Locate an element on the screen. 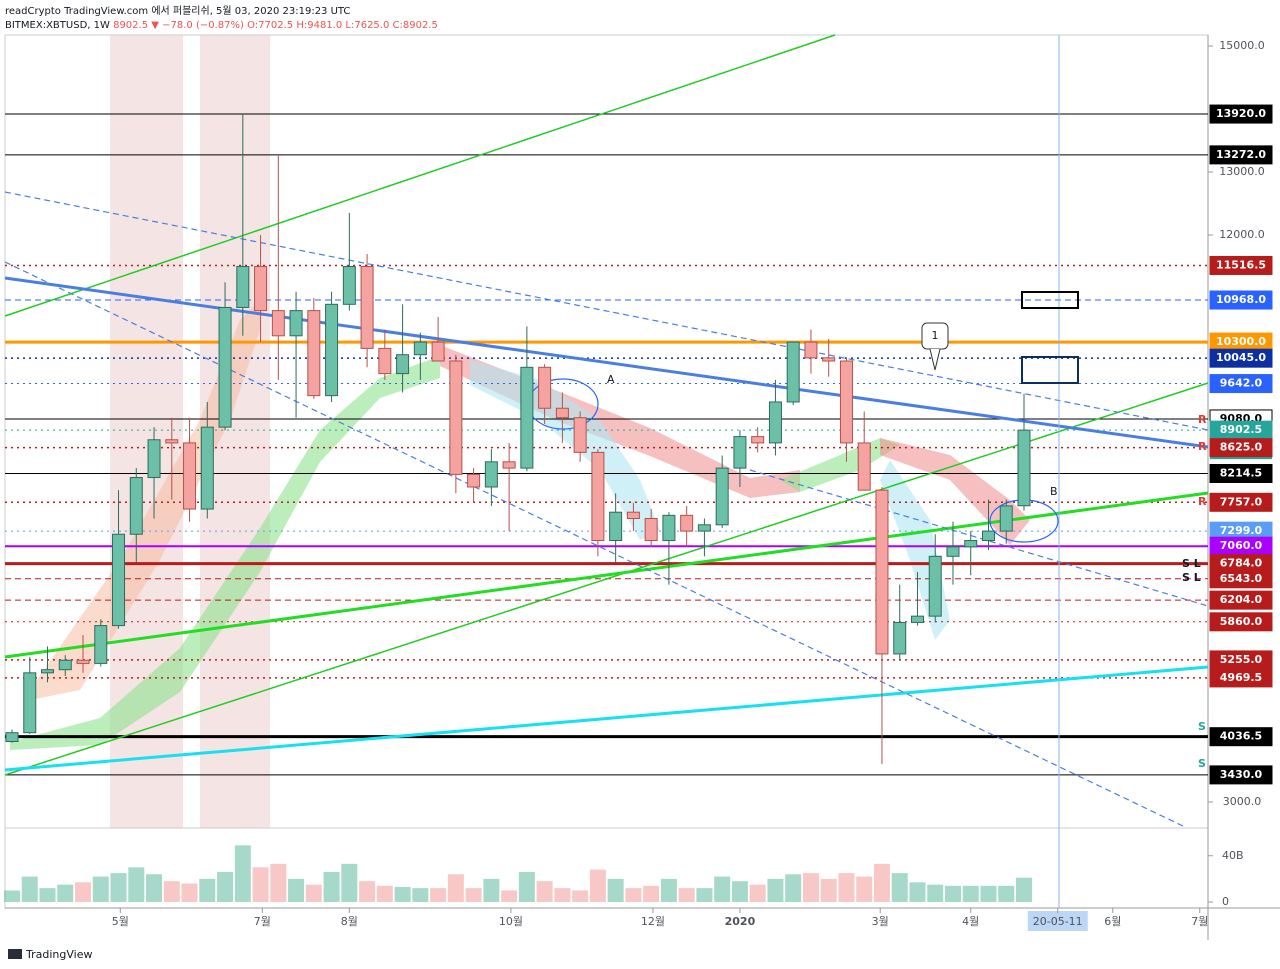  last-price: 8902.5 is located at coordinates (130, 25).